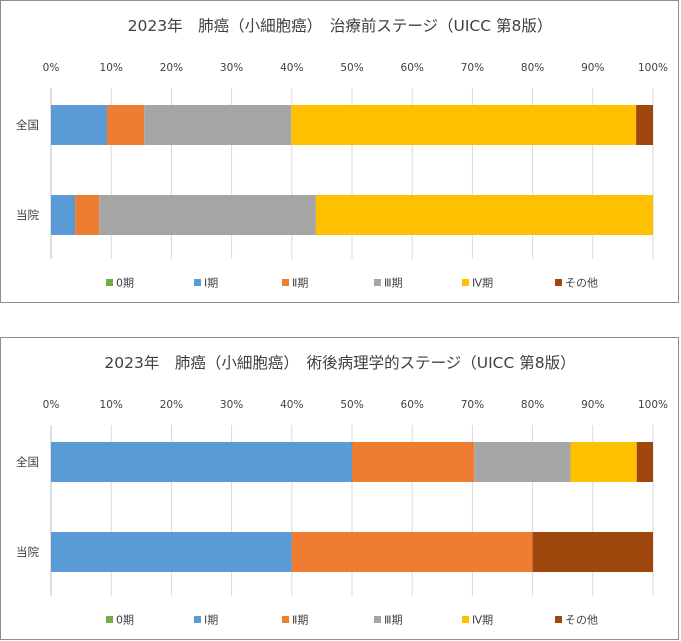 The width and height of the screenshot is (681, 641). Describe the element at coordinates (340, 26) in the screenshot. I see `chart-title: 2023年 肺癌（小細胞癌） 治療前ステージ（UICC 第8版）` at that location.